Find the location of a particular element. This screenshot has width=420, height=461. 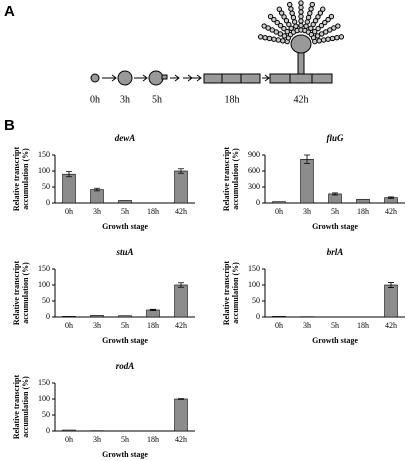

stage-label: 18h is located at coordinates (232, 99).